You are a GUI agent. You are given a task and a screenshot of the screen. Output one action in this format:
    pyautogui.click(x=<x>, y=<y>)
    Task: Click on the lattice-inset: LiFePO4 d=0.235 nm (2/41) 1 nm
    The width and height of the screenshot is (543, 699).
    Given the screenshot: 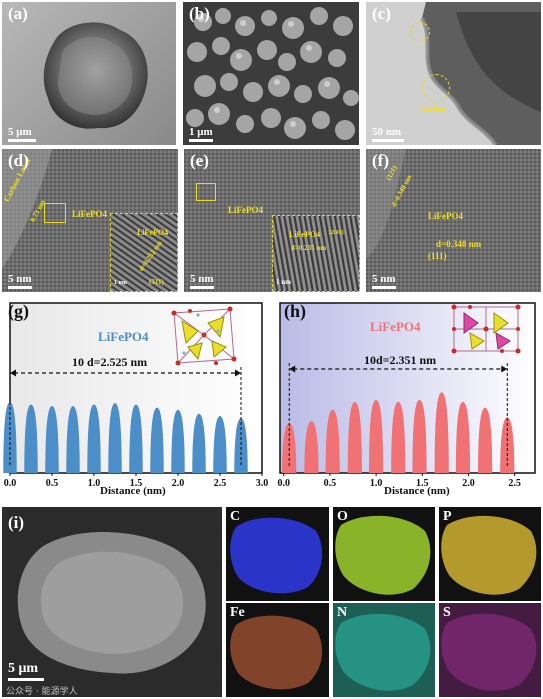 What is the action you would take?
    pyautogui.click(x=316, y=253)
    